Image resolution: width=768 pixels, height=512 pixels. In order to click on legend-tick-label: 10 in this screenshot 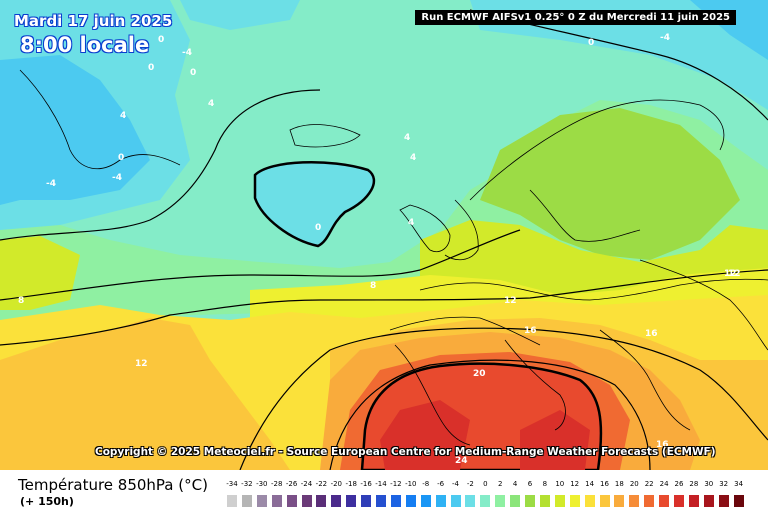, I will do `click(560, 484)`.